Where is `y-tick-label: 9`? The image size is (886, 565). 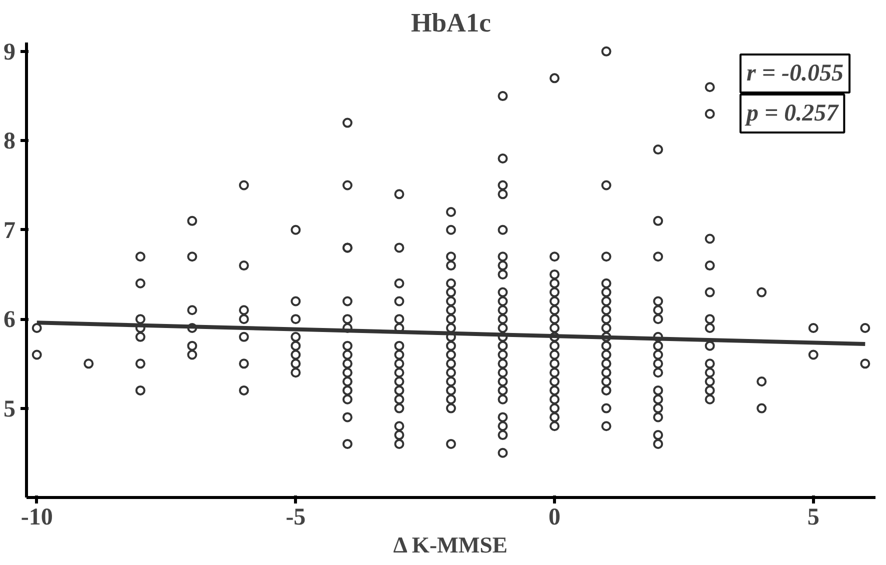
y-tick-label: 9 is located at coordinates (10, 52).